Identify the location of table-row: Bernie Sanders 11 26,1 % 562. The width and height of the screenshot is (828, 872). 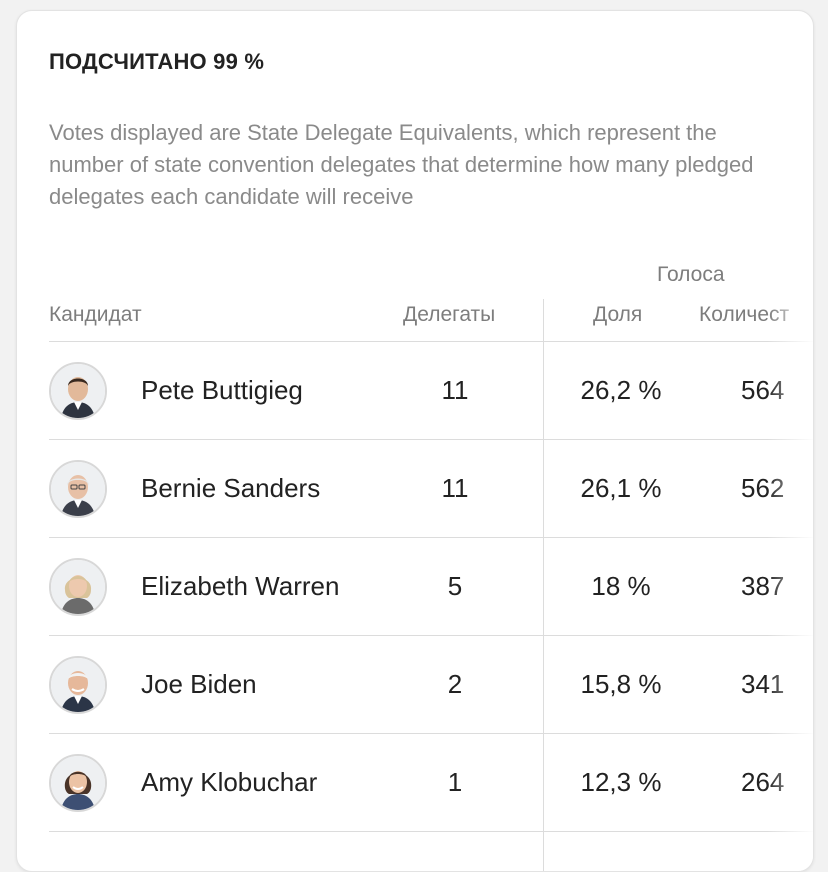
(415, 489).